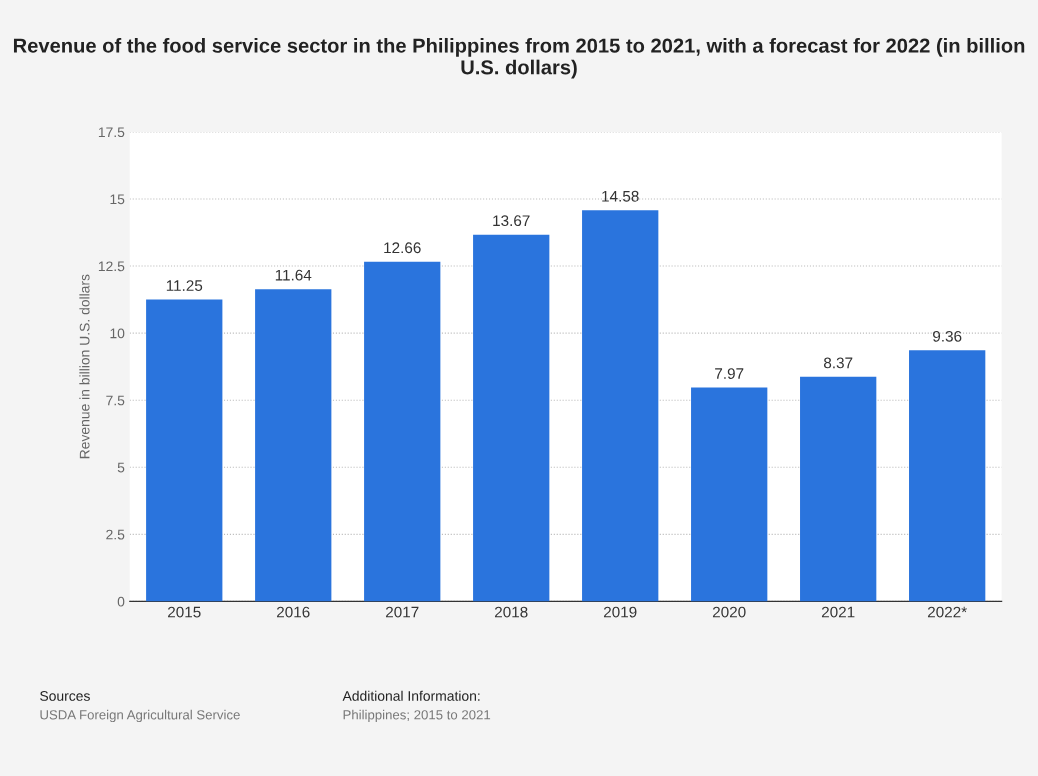 This screenshot has width=1038, height=776. I want to click on data-label: 13.67, so click(511, 221).